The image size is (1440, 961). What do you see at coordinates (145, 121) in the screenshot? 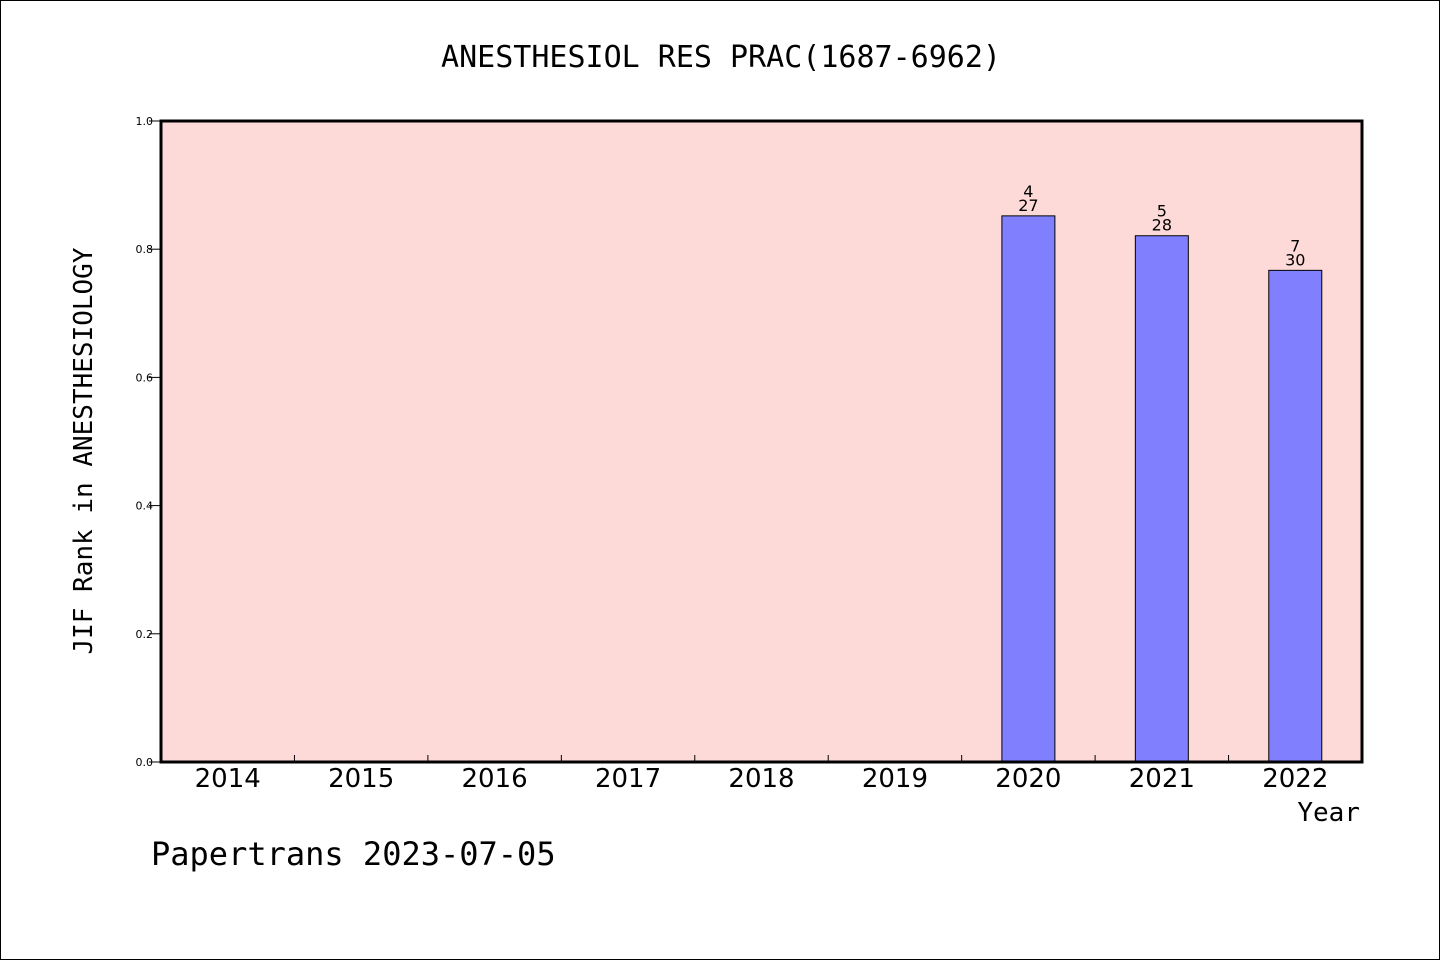
I see `y-tick-label: 1.0` at bounding box center [145, 121].